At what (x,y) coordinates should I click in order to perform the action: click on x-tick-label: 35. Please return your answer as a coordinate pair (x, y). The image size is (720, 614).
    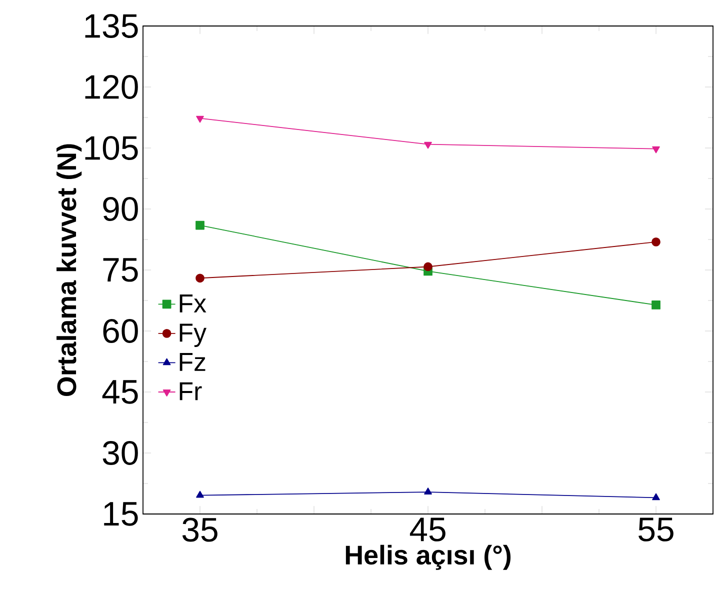
    Looking at the image, I should click on (200, 530).